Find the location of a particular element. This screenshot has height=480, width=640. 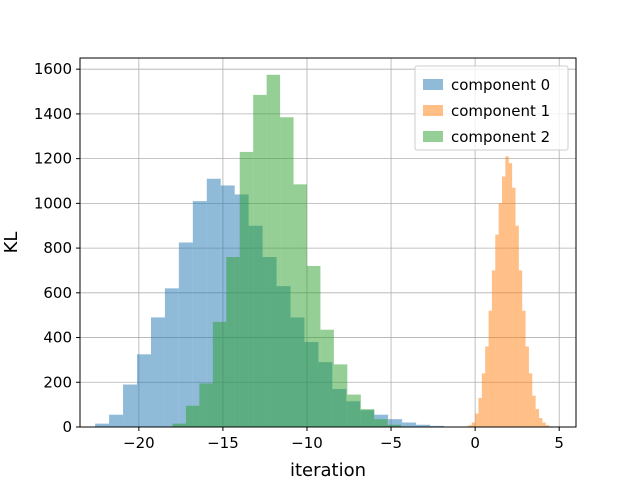

y-tick-label: 1000 is located at coordinates (53, 203).